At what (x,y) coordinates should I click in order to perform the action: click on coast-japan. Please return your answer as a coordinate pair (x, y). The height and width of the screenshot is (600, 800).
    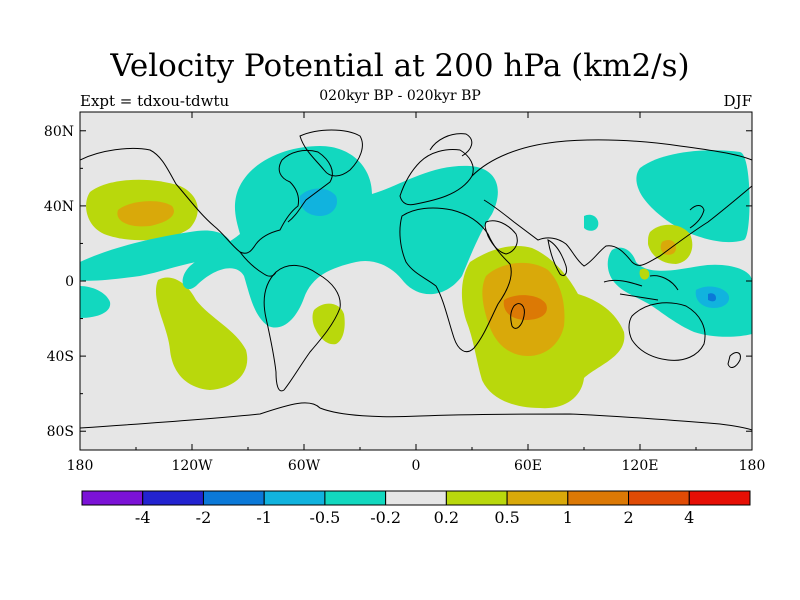
    Looking at the image, I should click on (697, 217).